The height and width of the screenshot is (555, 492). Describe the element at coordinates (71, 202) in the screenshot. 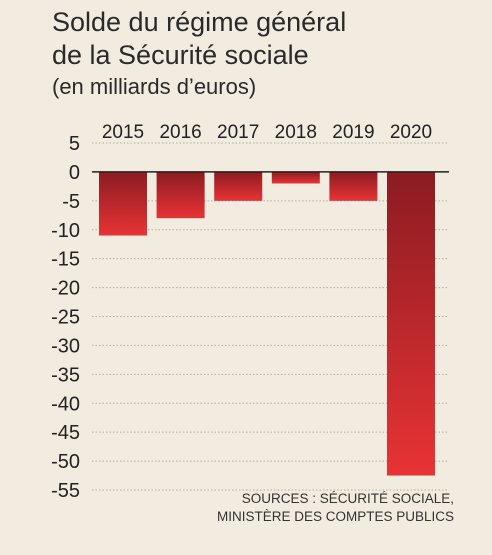

I see `y-tick-label: -5` at that location.